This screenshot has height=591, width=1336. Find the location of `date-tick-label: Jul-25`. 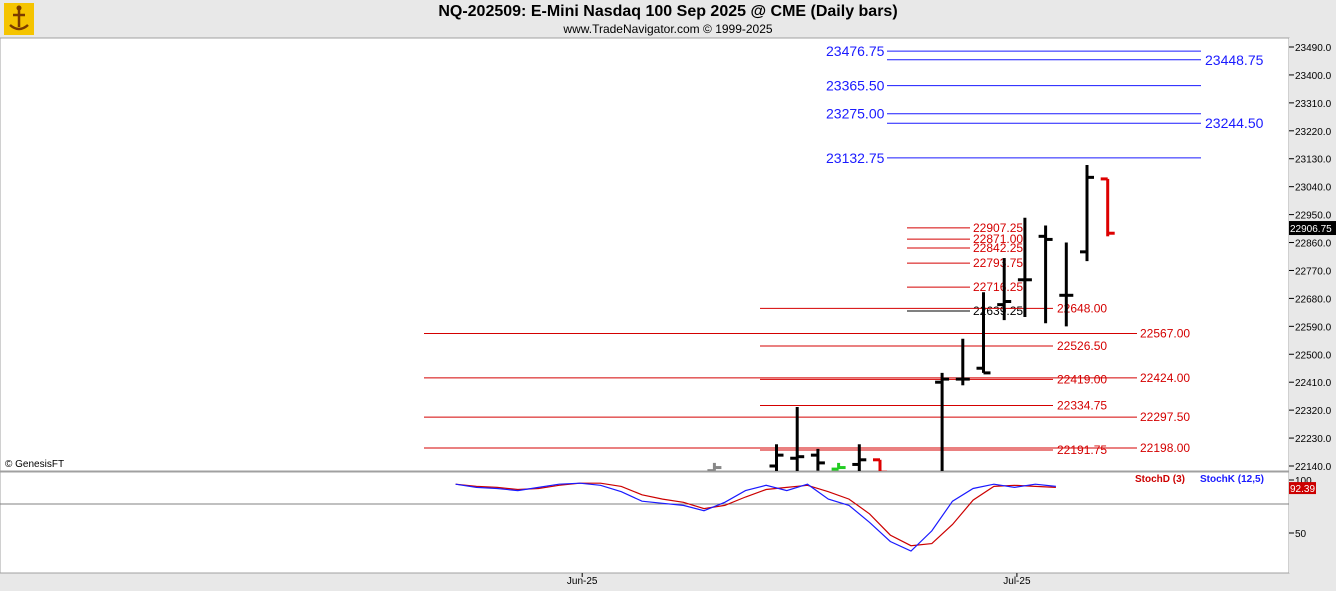

date-tick-label: Jul-25 is located at coordinates (1017, 581).